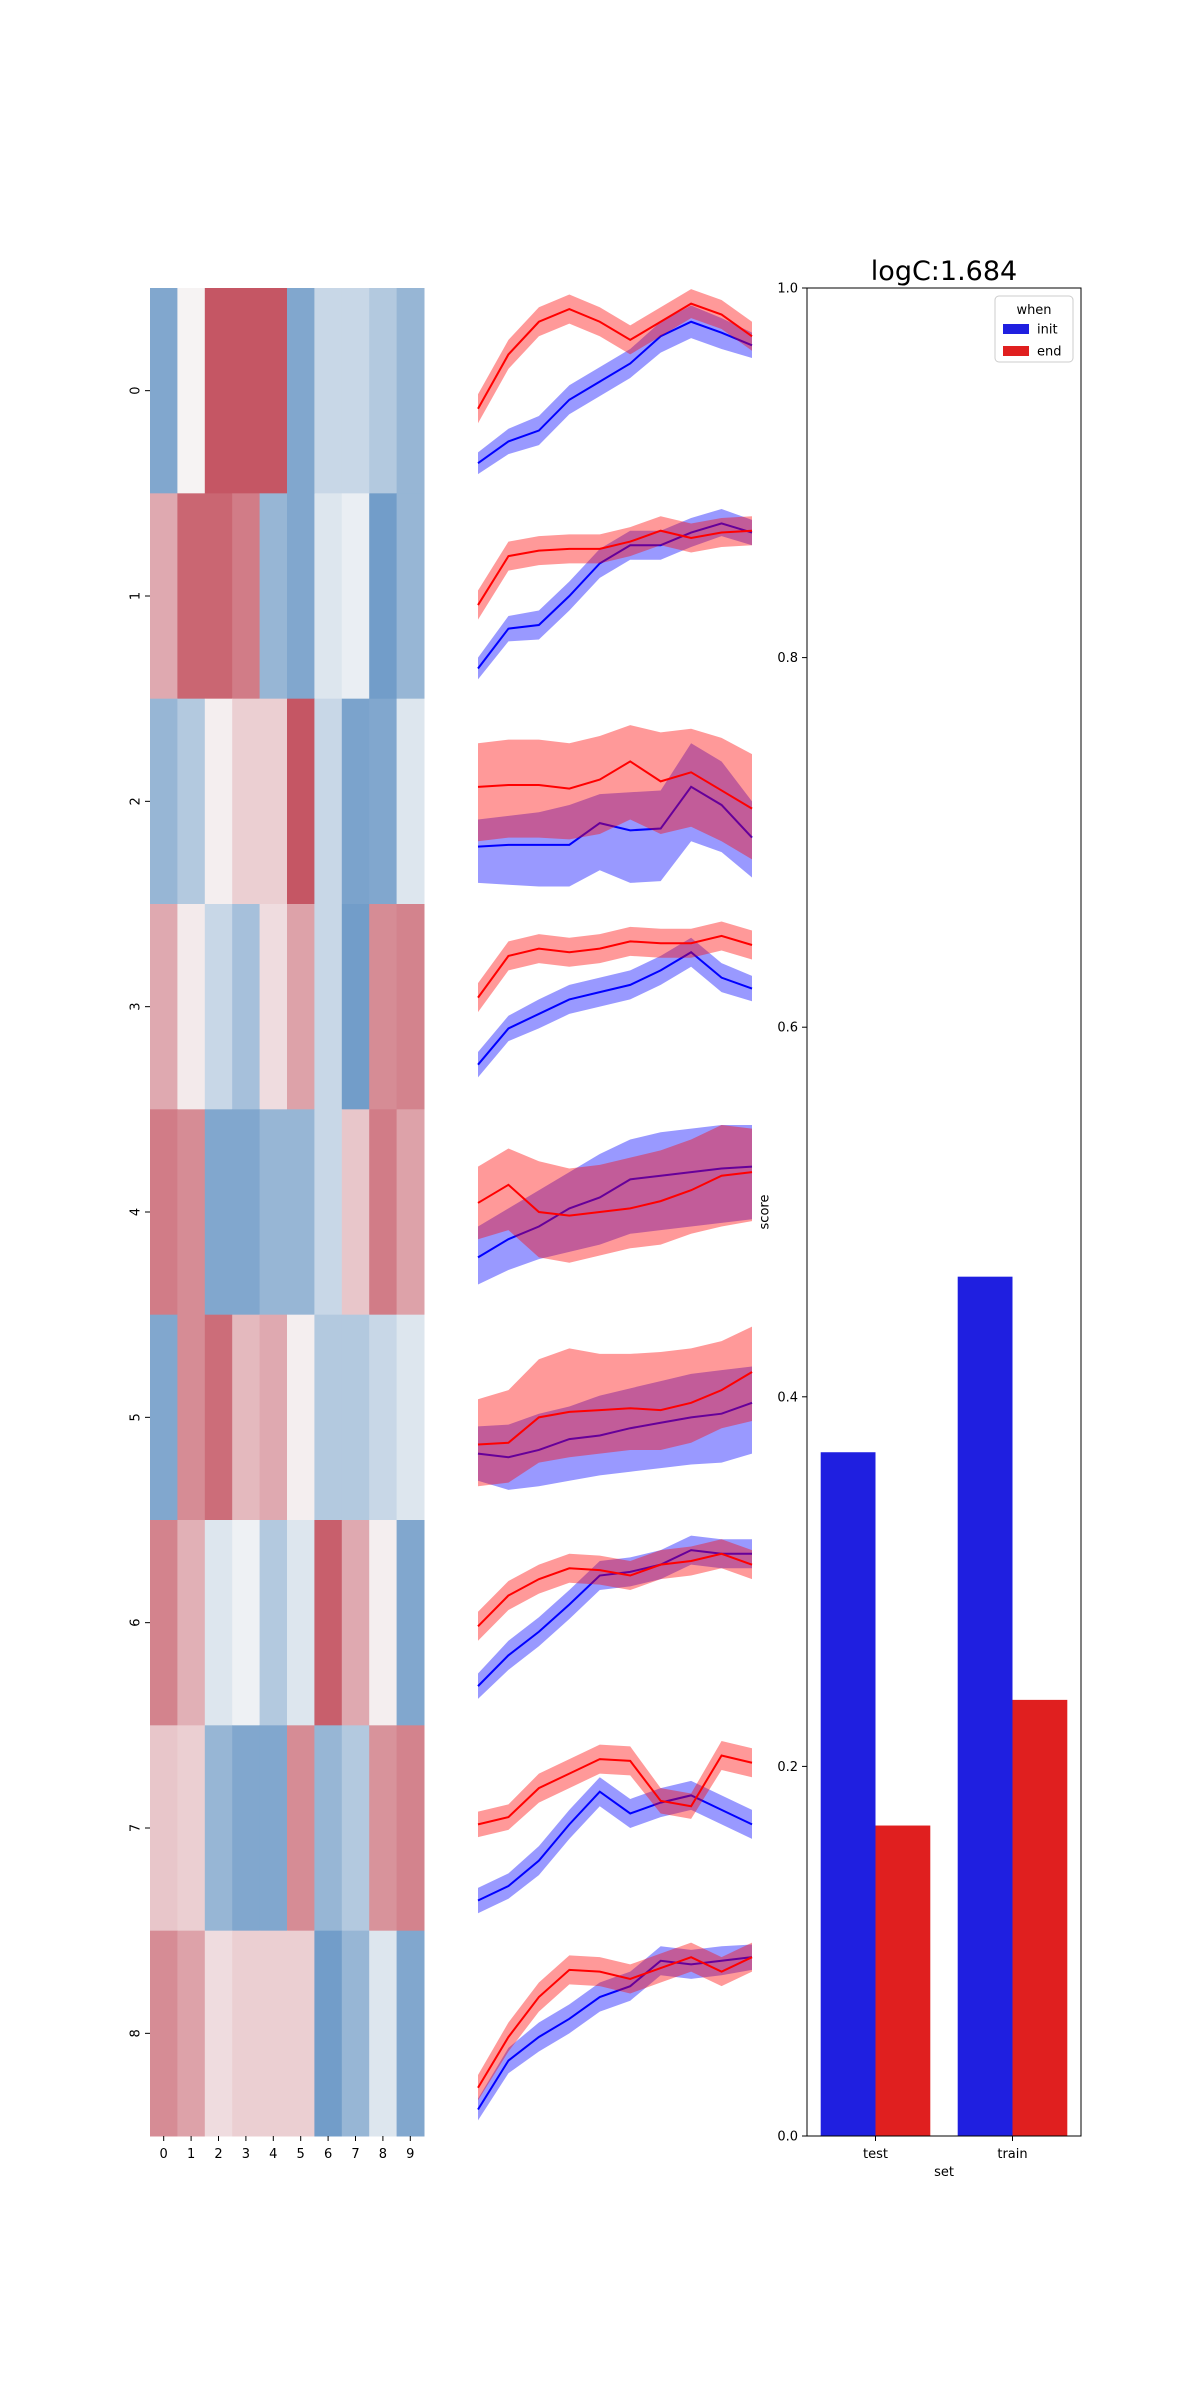 Image resolution: width=1200 pixels, height=2400 pixels. Describe the element at coordinates (218, 2154) in the screenshot. I see `heatmap-column-label: 2` at that location.